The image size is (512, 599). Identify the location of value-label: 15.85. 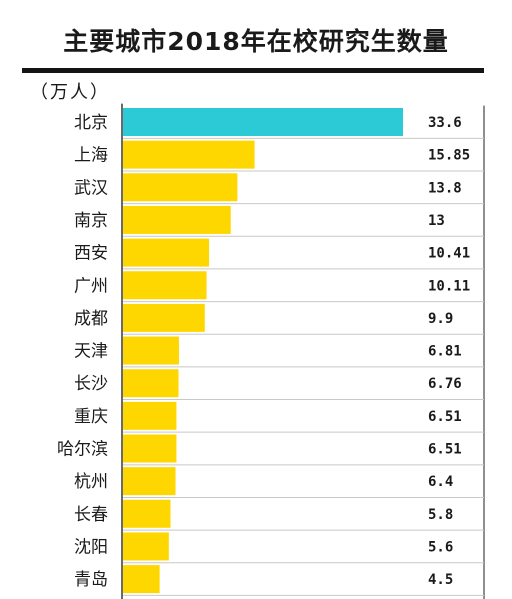
(449, 156).